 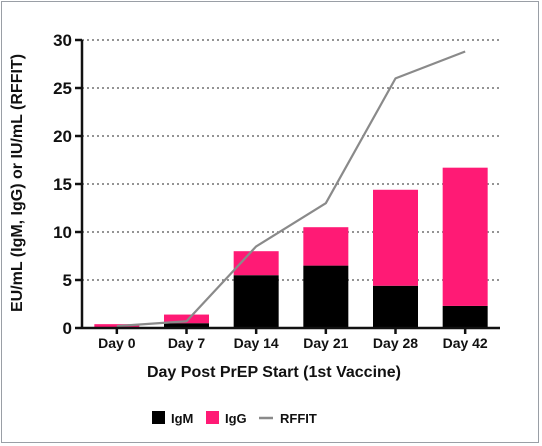 What do you see at coordinates (62, 40) in the screenshot?
I see `y-tick-label: 30` at bounding box center [62, 40].